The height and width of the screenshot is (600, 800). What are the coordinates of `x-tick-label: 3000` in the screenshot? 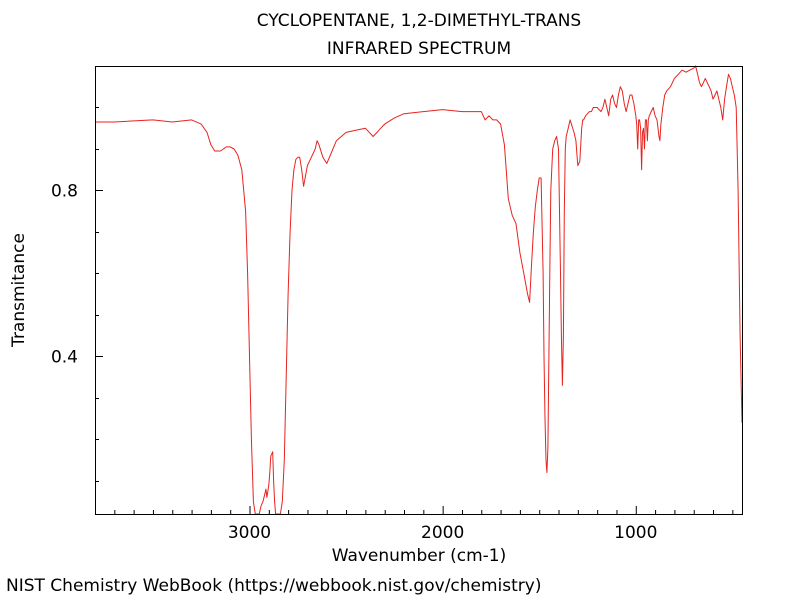 It's located at (249, 533).